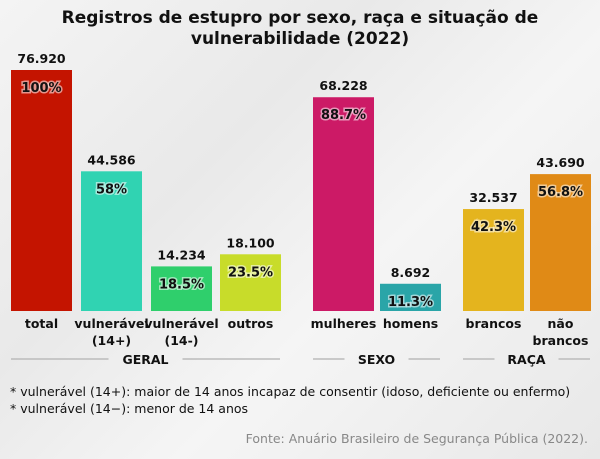  What do you see at coordinates (344, 323) in the screenshot?
I see `category-label: mulheres` at bounding box center [344, 323].